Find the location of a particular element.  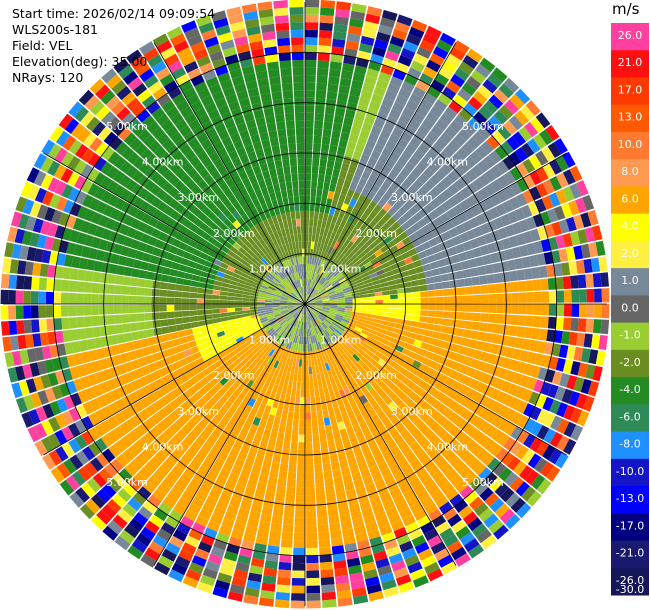

range-ring-label: 4.00km is located at coordinates (163, 162).